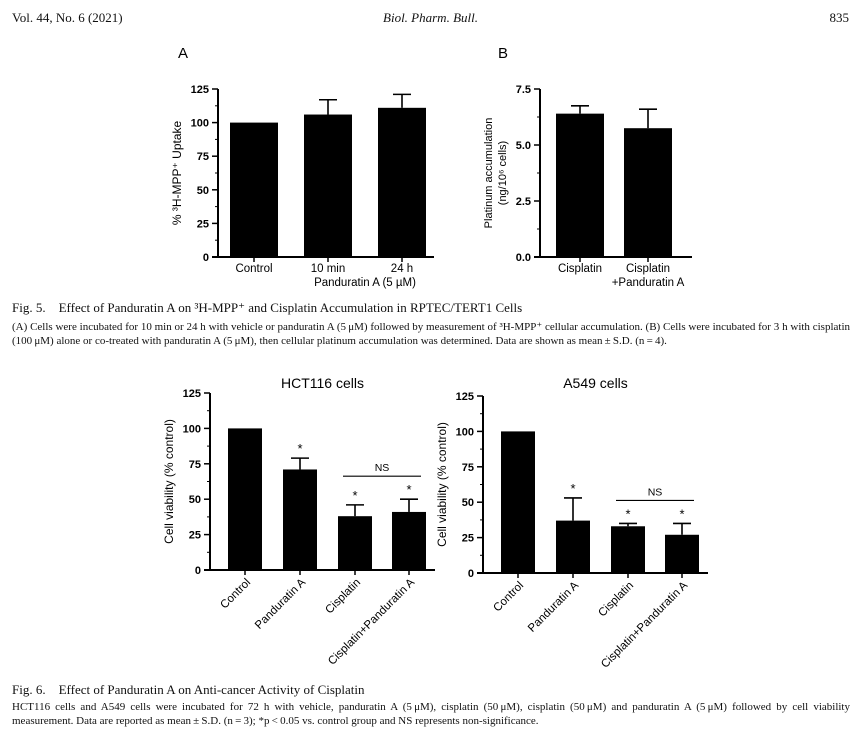 Image resolution: width=861 pixels, height=731 pixels. What do you see at coordinates (402, 269) in the screenshot?
I see `x-tick-label: 24 h` at bounding box center [402, 269].